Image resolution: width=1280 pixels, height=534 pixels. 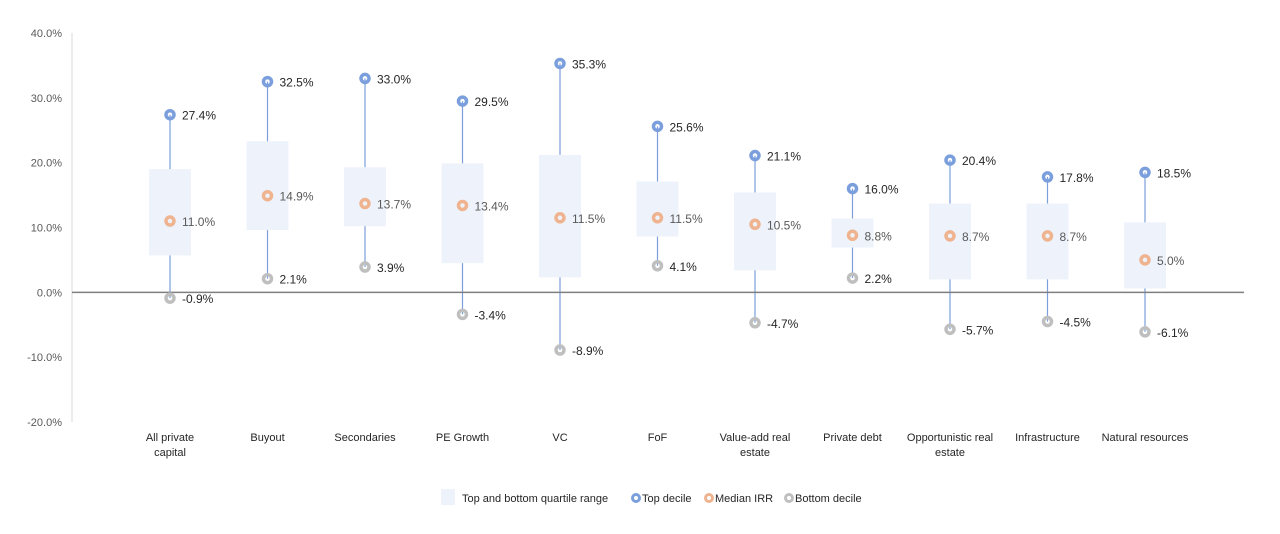 What do you see at coordinates (491, 315) in the screenshot?
I see `bottom-decile-label: -3.4%` at bounding box center [491, 315].